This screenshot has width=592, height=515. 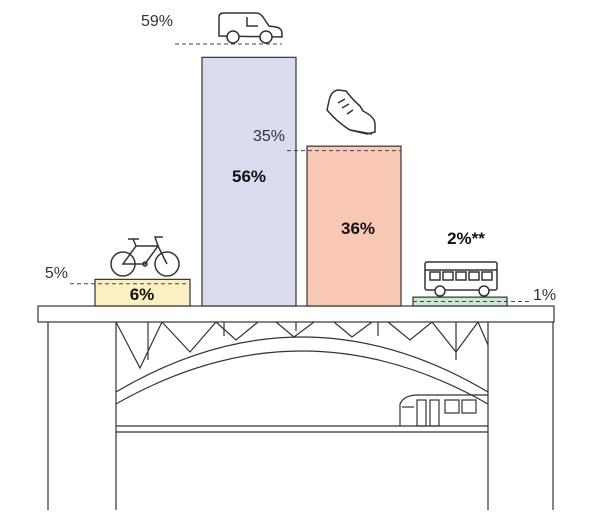 I want to click on value-label-car: 56%, so click(x=249, y=176).